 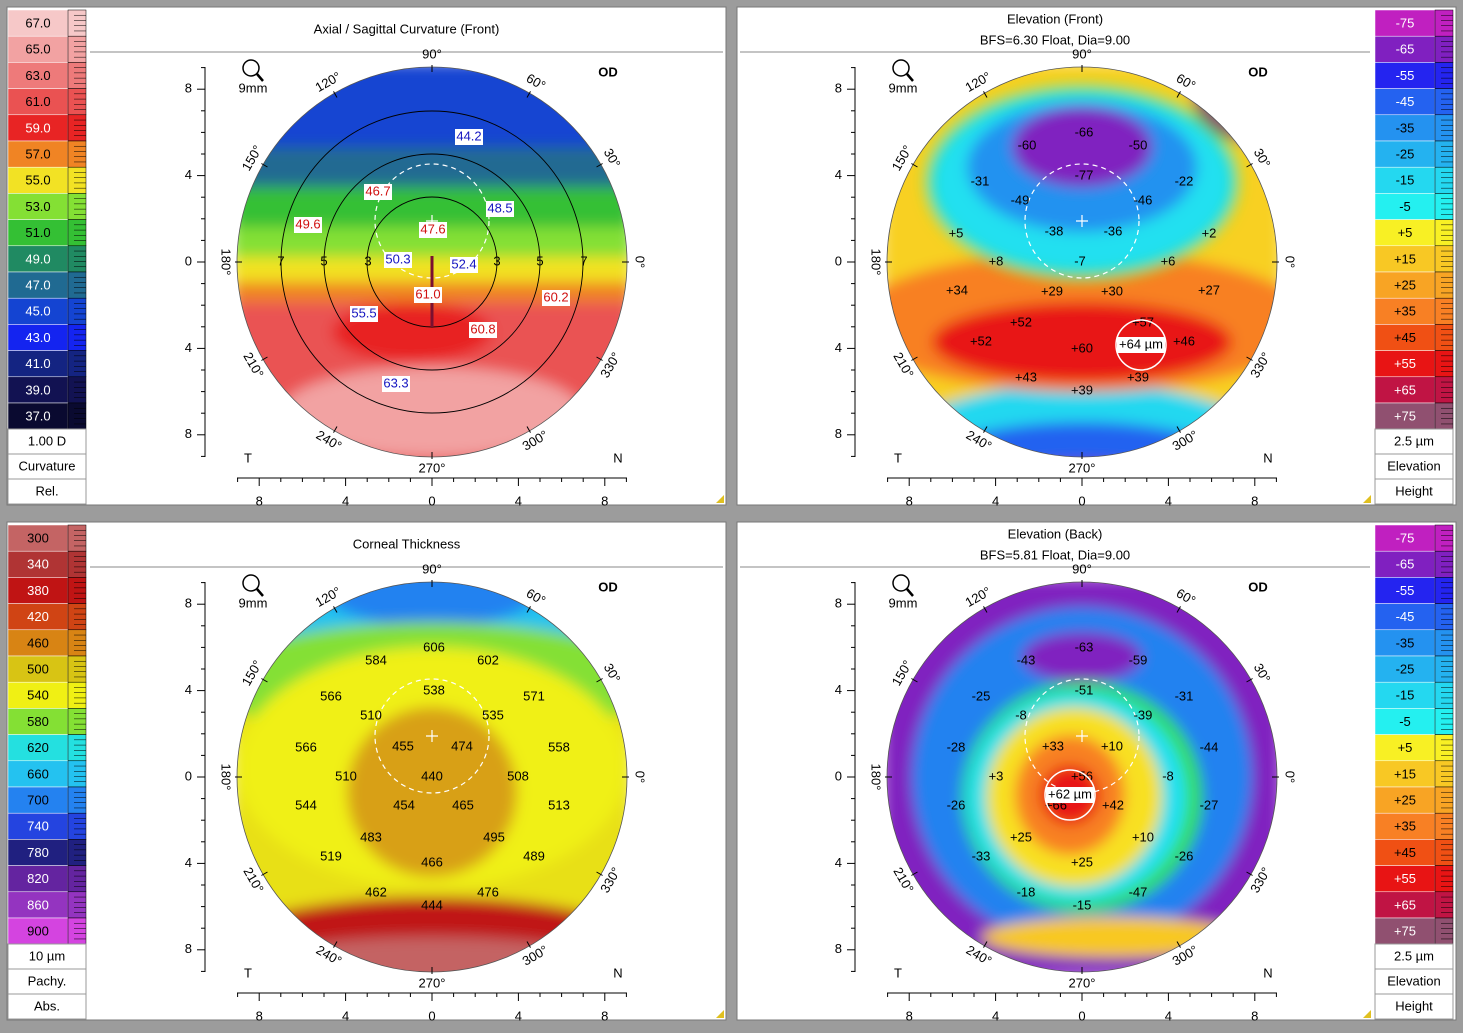 What do you see at coordinates (38, 590) in the screenshot?
I see `scale-label: 380` at bounding box center [38, 590].